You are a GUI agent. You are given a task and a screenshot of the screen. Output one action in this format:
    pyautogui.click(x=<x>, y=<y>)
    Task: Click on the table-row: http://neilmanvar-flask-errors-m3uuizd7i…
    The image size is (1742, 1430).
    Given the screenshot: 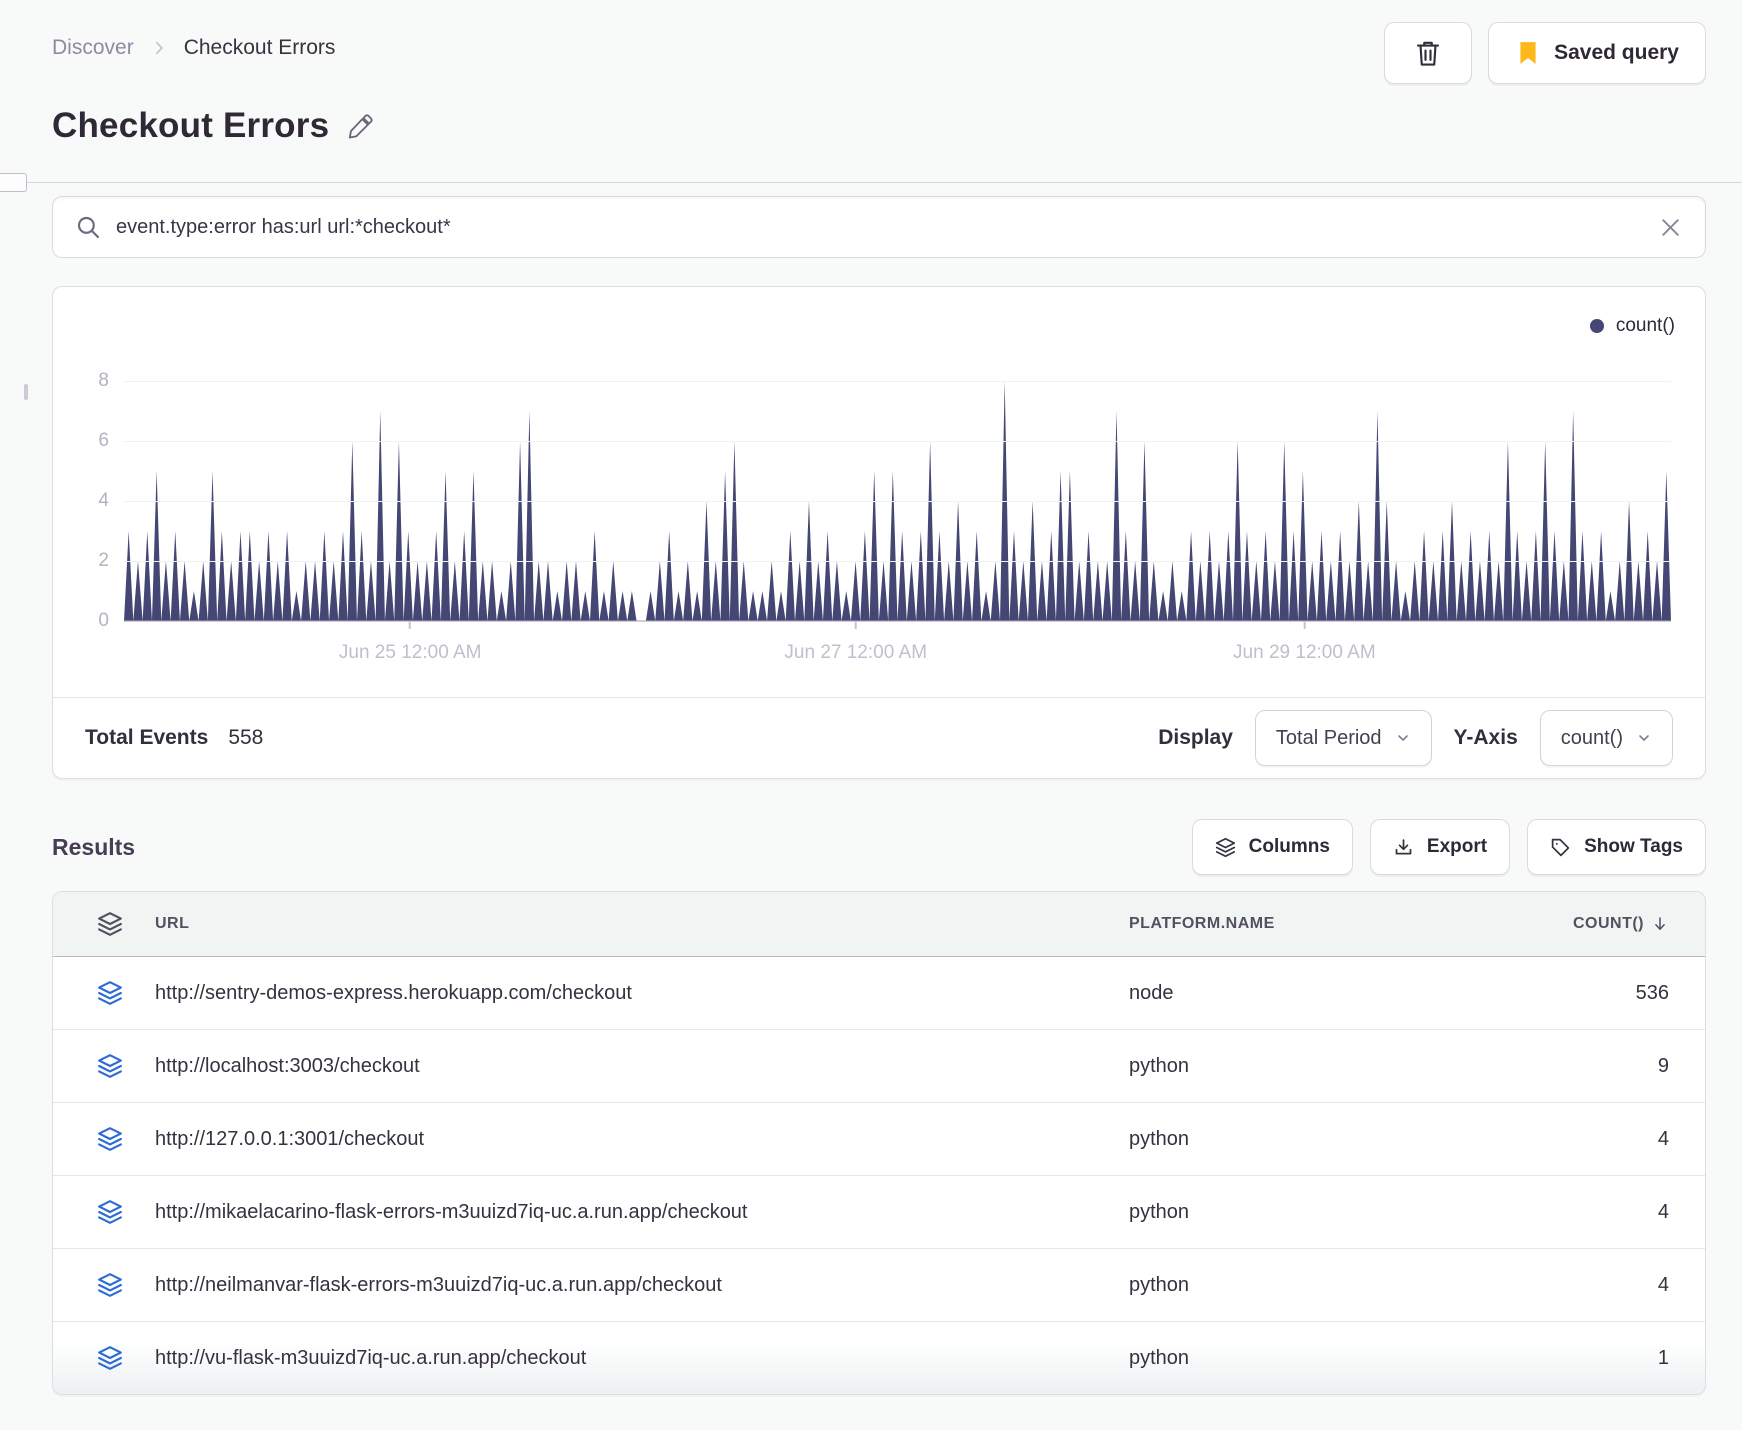 What is the action you would take?
    pyautogui.click(x=879, y=1285)
    